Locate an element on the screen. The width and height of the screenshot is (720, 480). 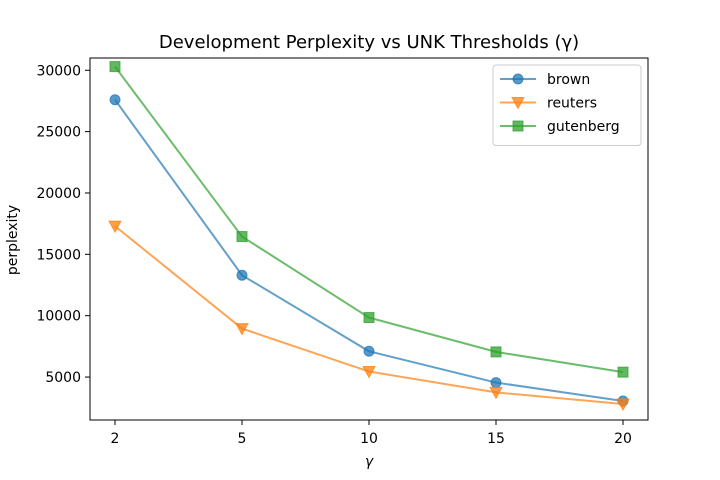
x-tick-label: 10 is located at coordinates (369, 439).